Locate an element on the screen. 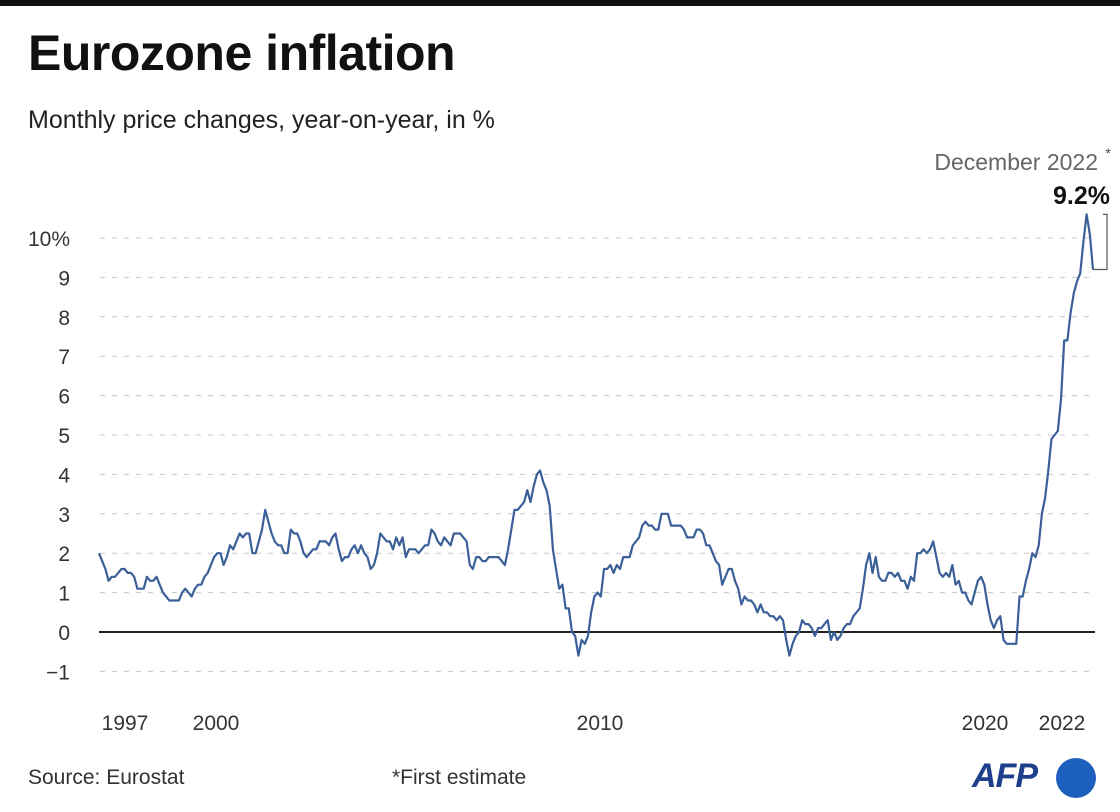 The height and width of the screenshot is (812, 1120). annotation-value: 9.2% is located at coordinates (1081, 196).